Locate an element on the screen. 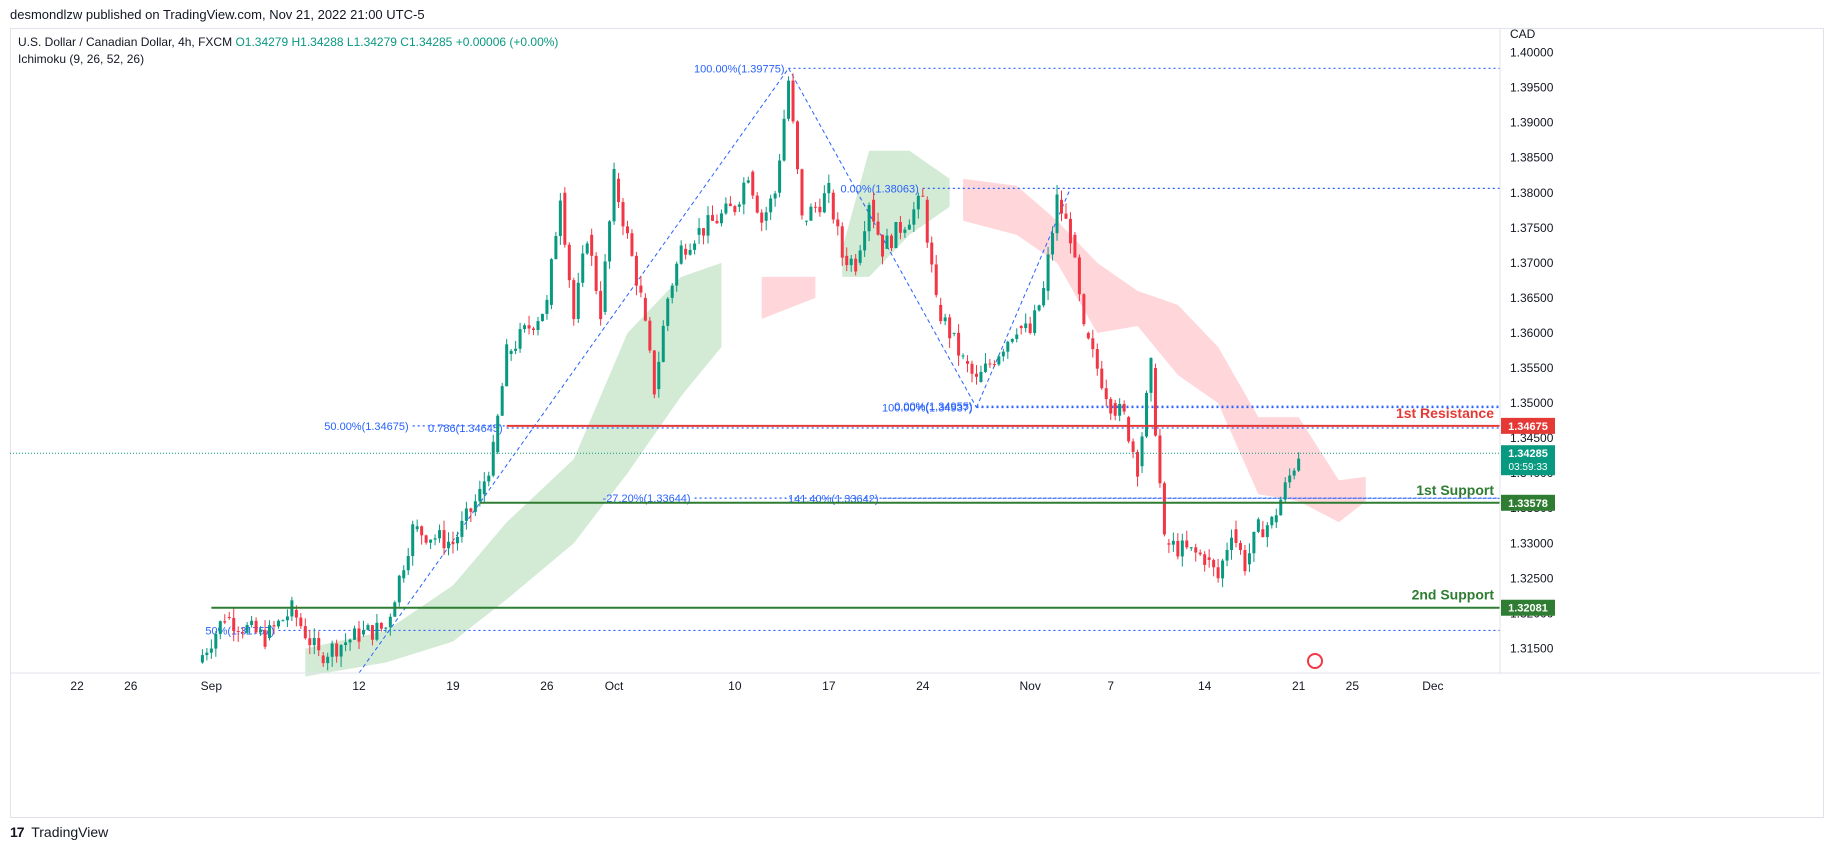 The height and width of the screenshot is (850, 1834). price-tick-label: 1.38500 is located at coordinates (1532, 158).